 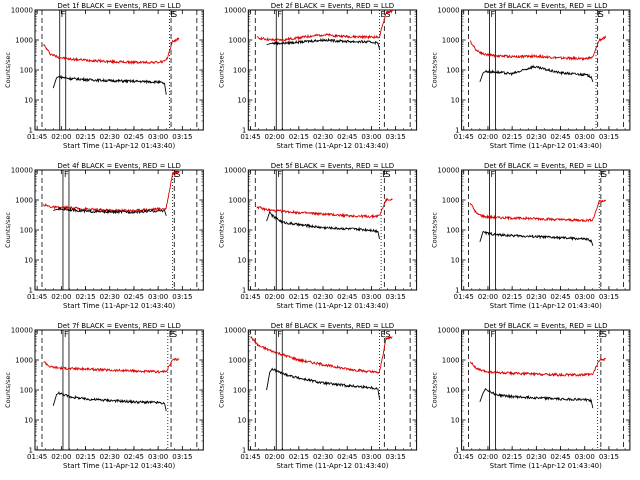 I want to click on chart-title: Det 2f BLACK = Events, RED = LLD, so click(x=332, y=6).